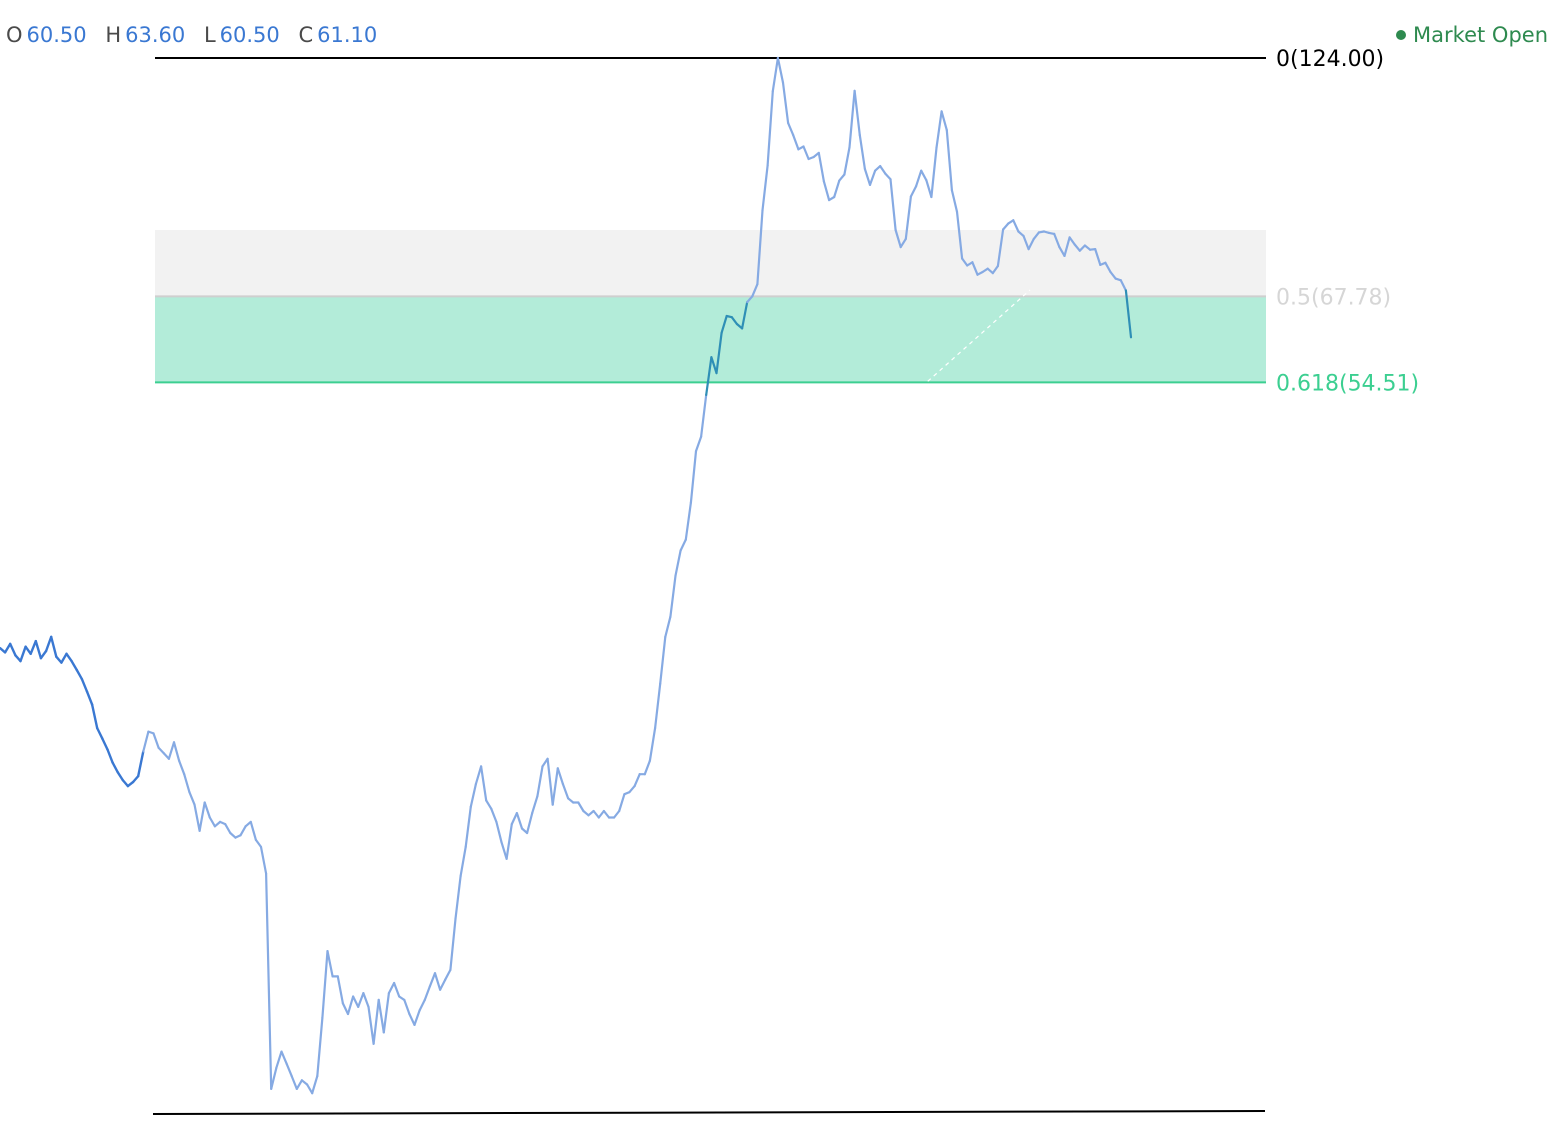 The width and height of the screenshot is (1554, 1132). What do you see at coordinates (955, 357) in the screenshot?
I see `retracement-connector` at bounding box center [955, 357].